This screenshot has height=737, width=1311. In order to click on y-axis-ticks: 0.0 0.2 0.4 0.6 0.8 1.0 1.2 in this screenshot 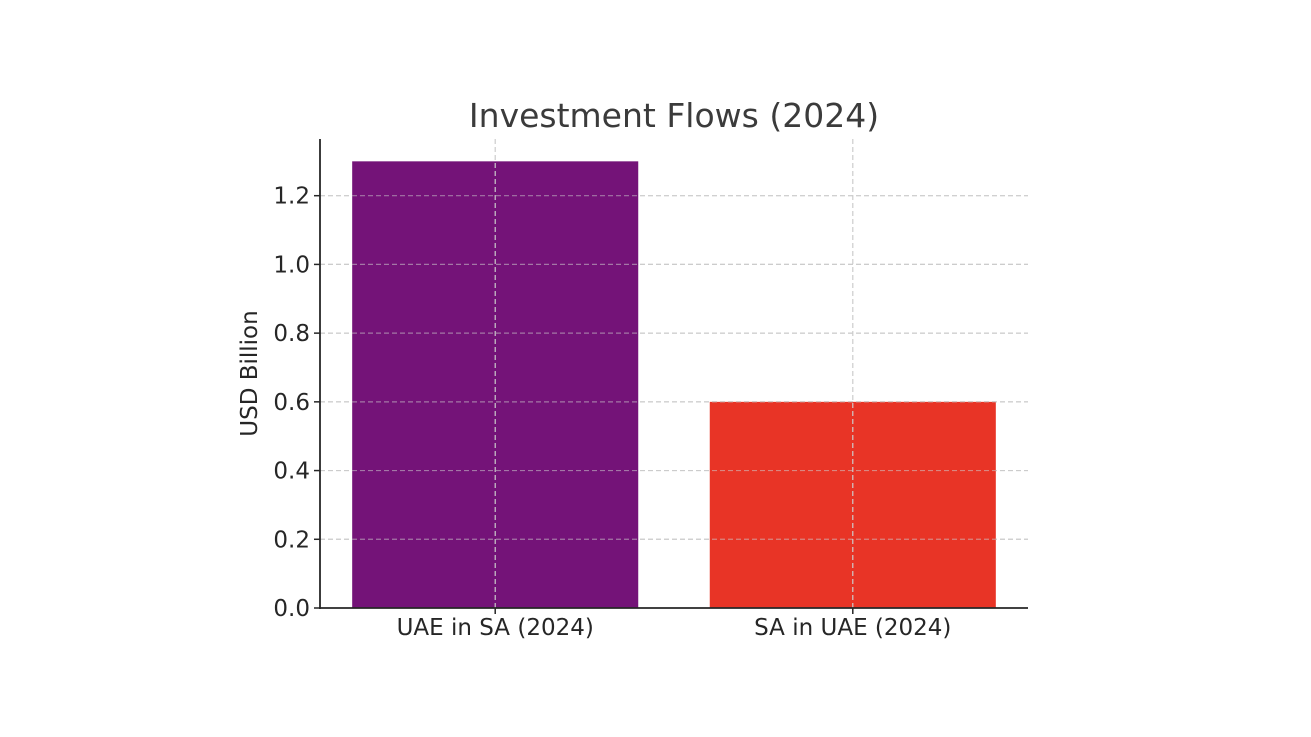, I will do `click(296, 403)`.